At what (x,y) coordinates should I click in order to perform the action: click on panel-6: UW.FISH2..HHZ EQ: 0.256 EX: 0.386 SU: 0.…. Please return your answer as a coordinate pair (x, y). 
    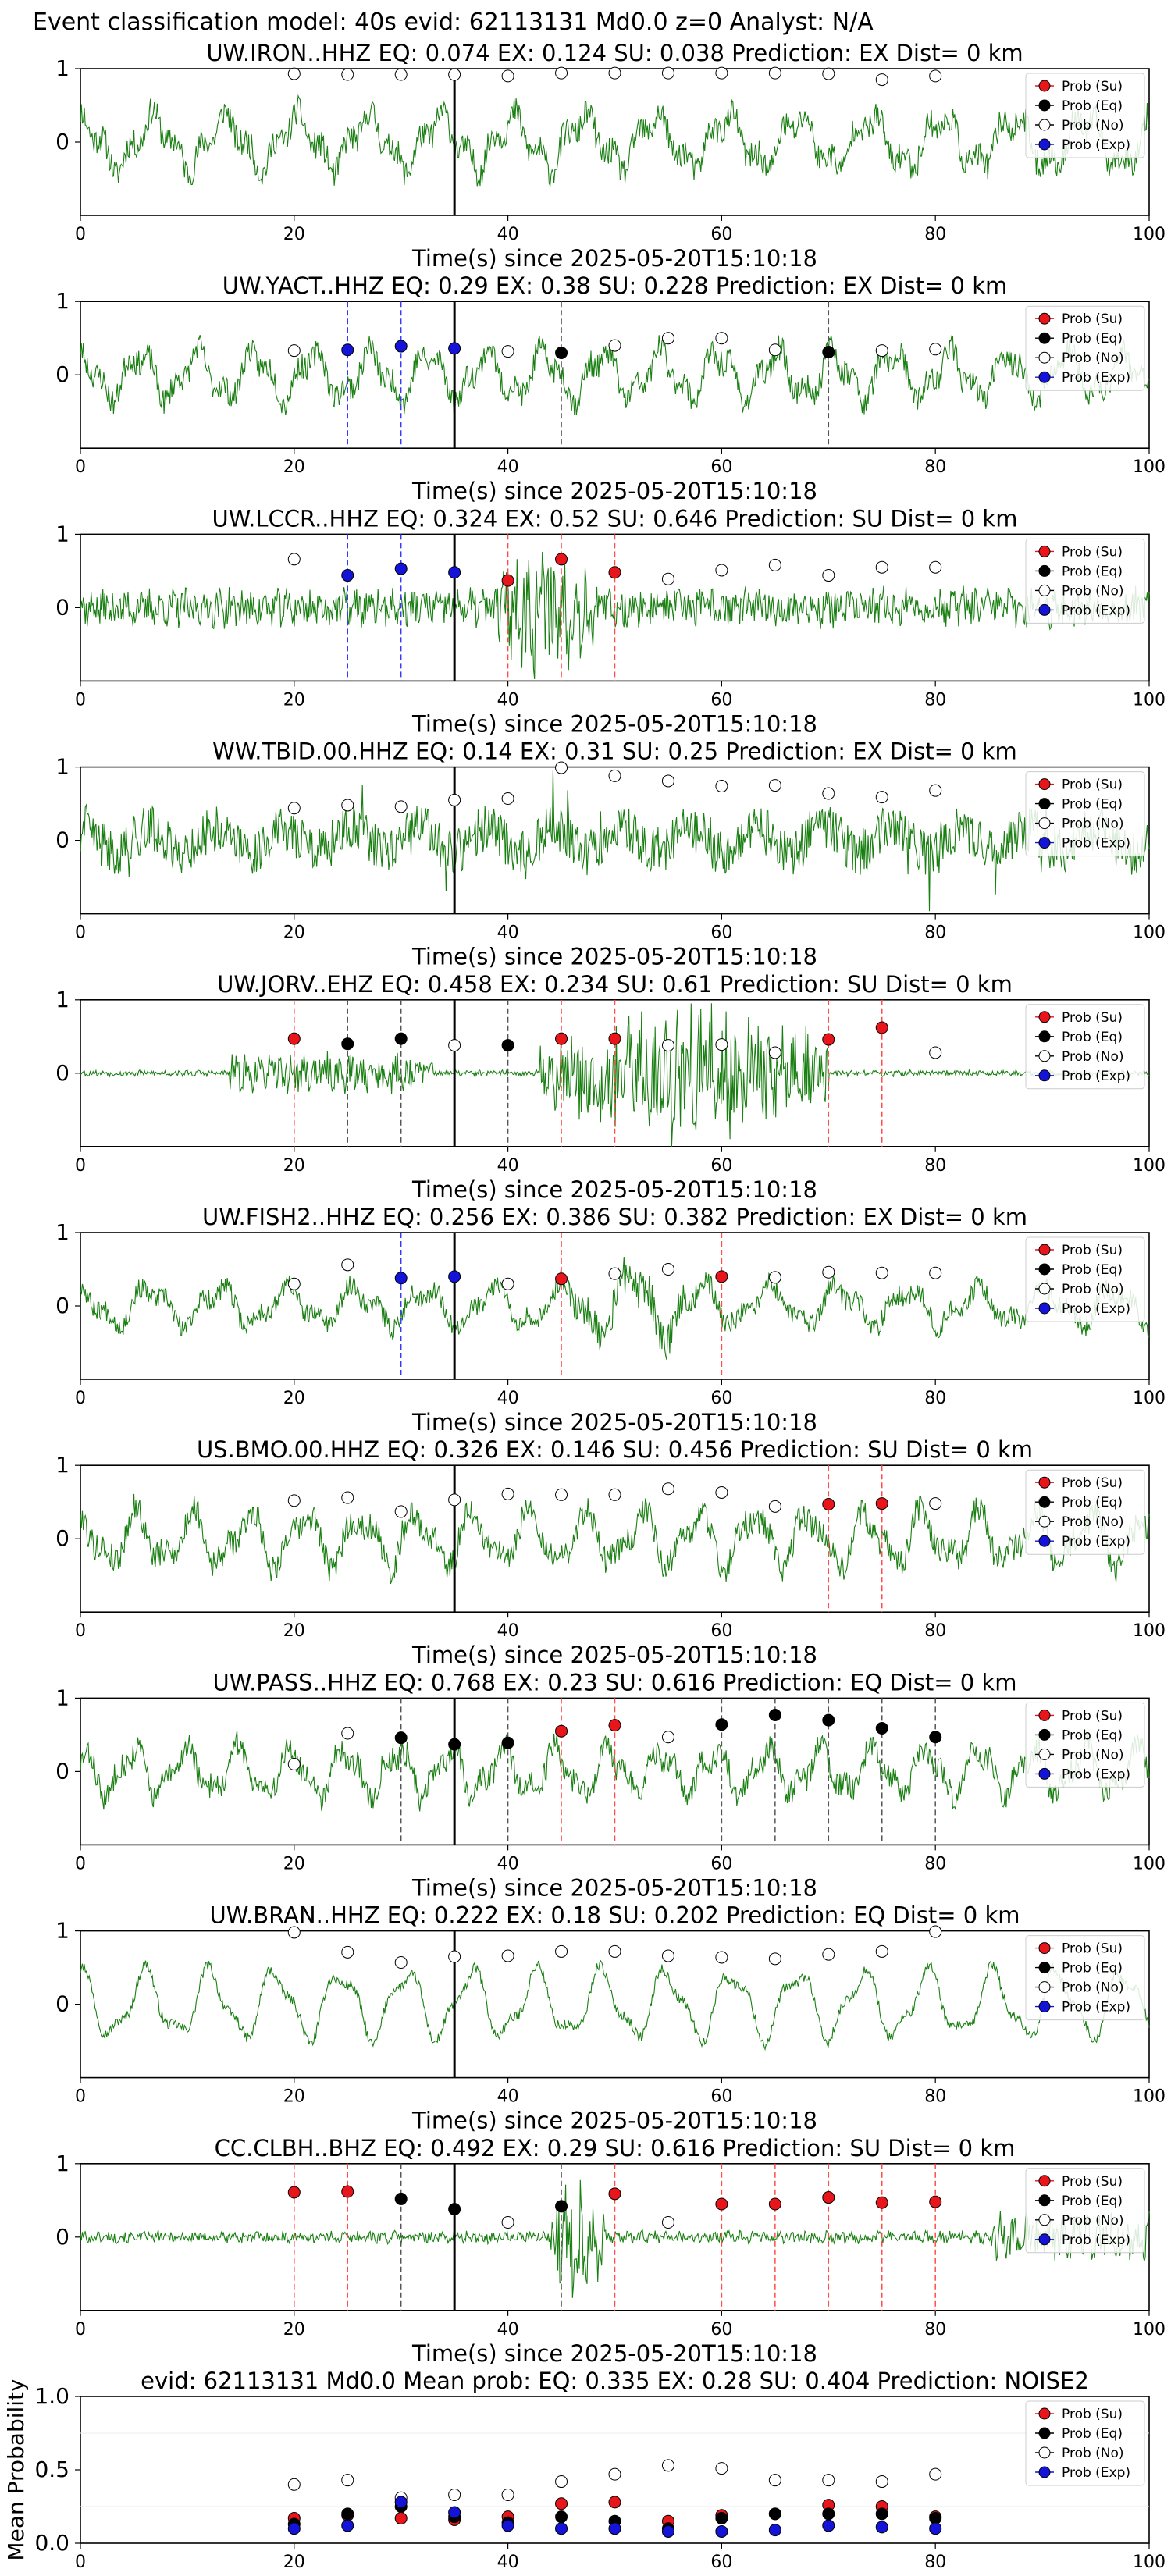
    Looking at the image, I should click on (610, 1320).